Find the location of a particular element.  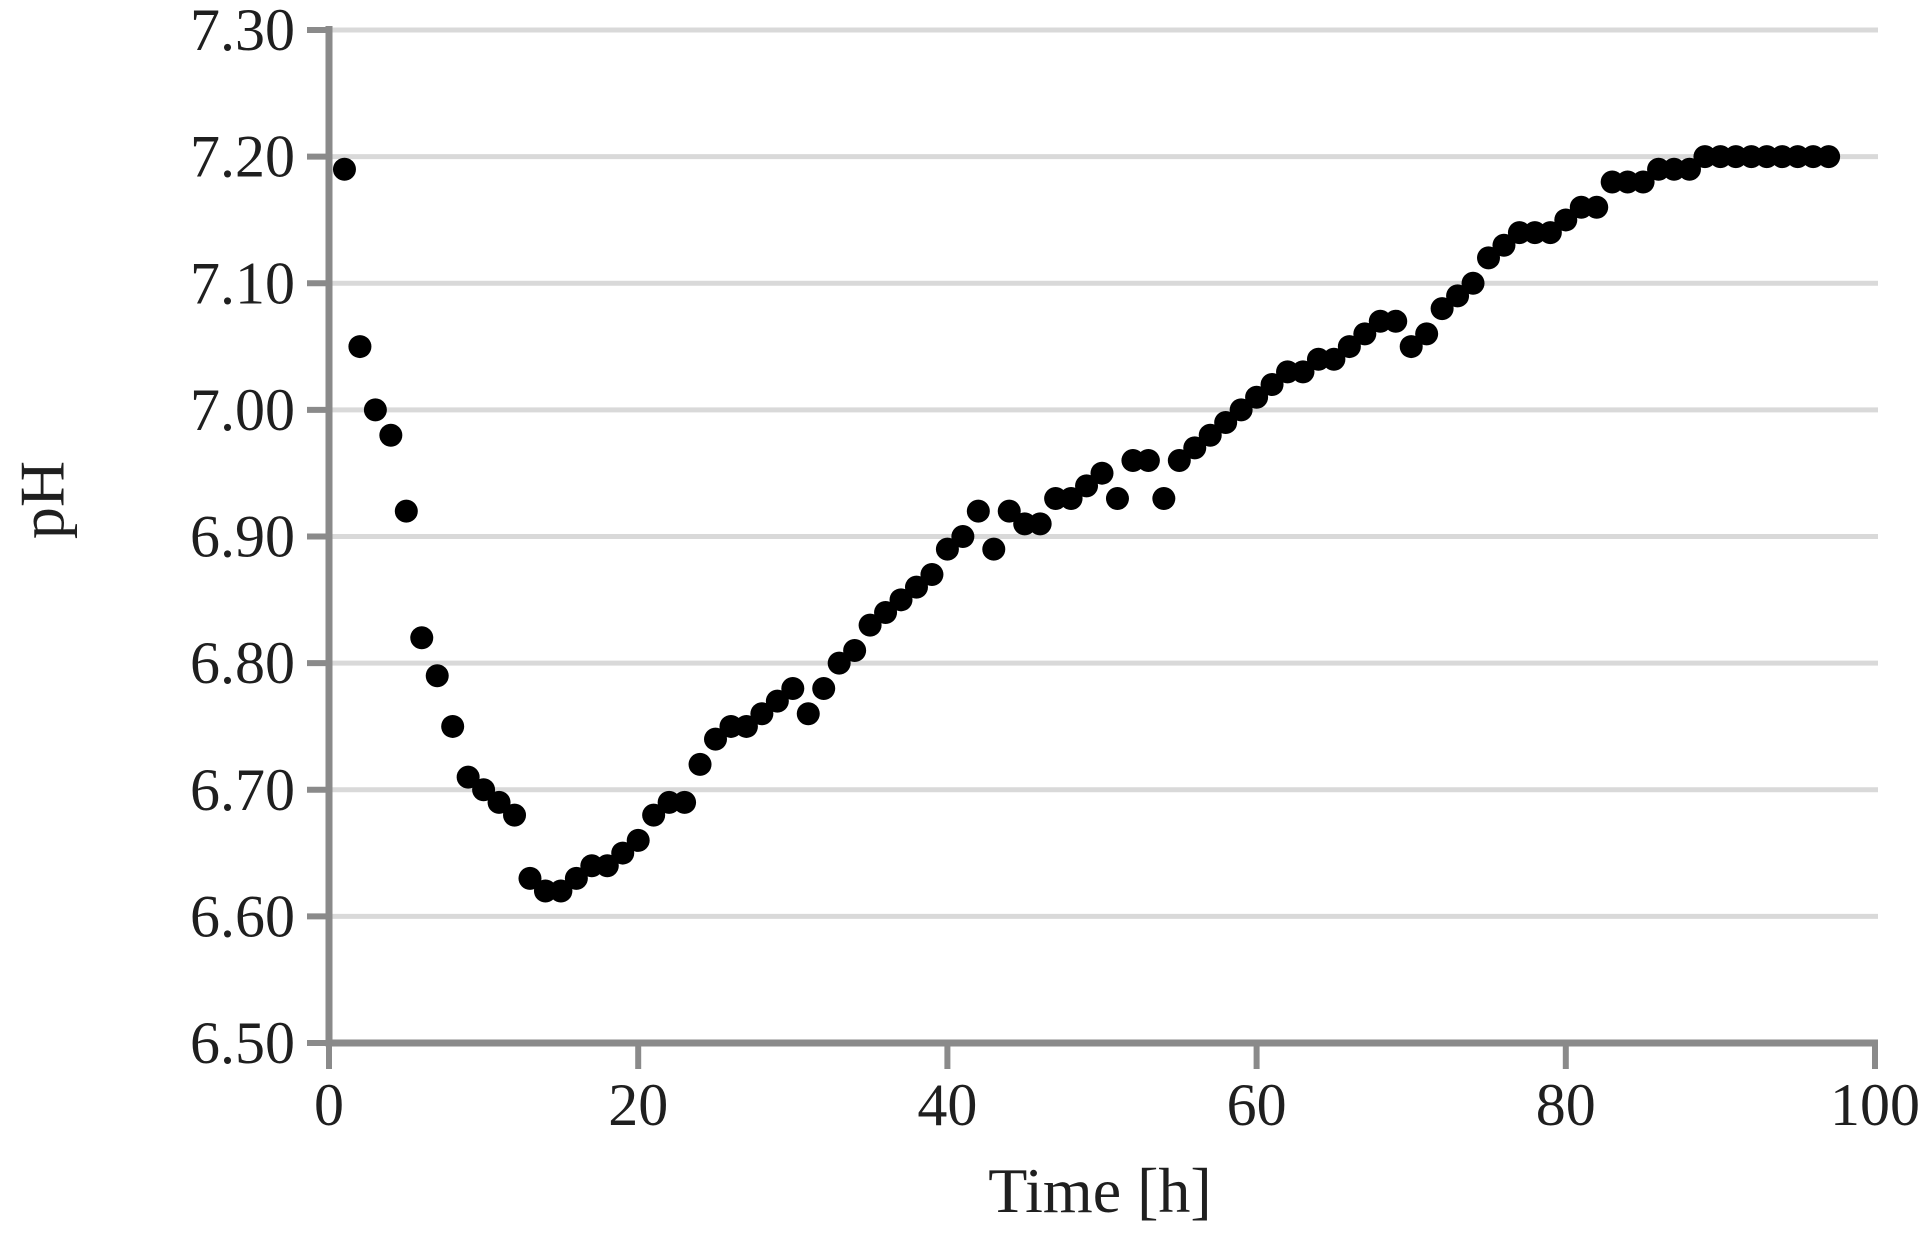

y-tick-label: 6.90 is located at coordinates (242, 537).